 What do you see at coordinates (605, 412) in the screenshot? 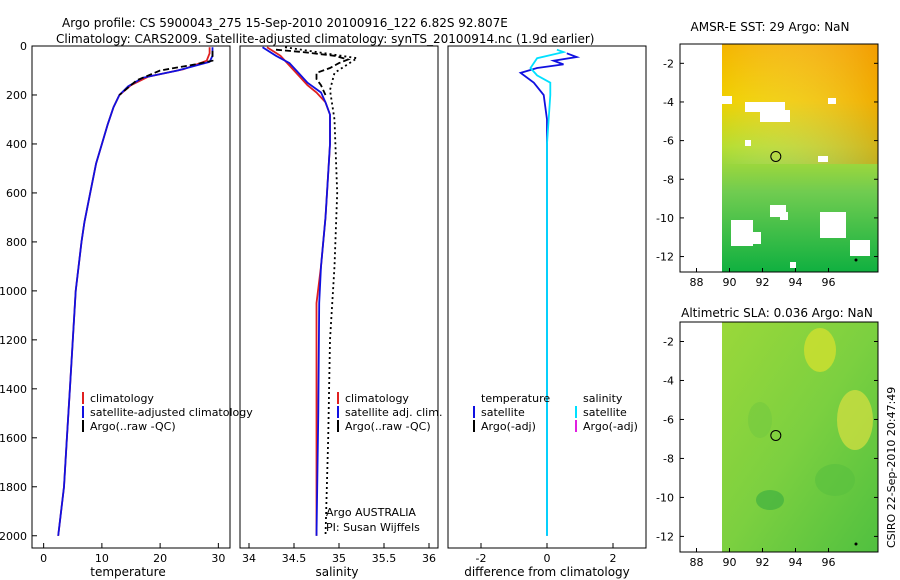
I see `legend-sal-satellite-label: satellite` at bounding box center [605, 412].